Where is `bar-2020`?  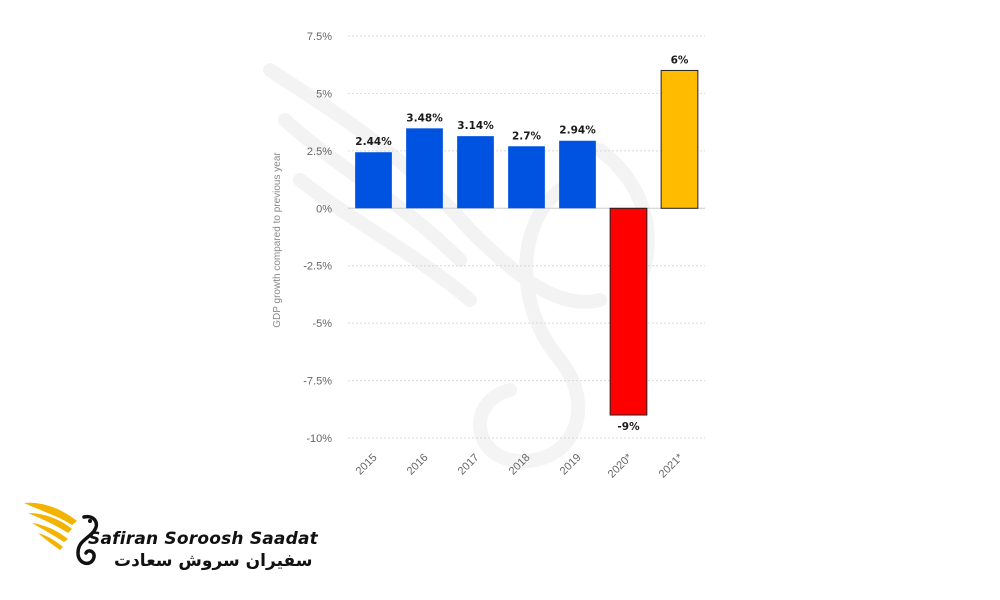 bar-2020 is located at coordinates (628, 311).